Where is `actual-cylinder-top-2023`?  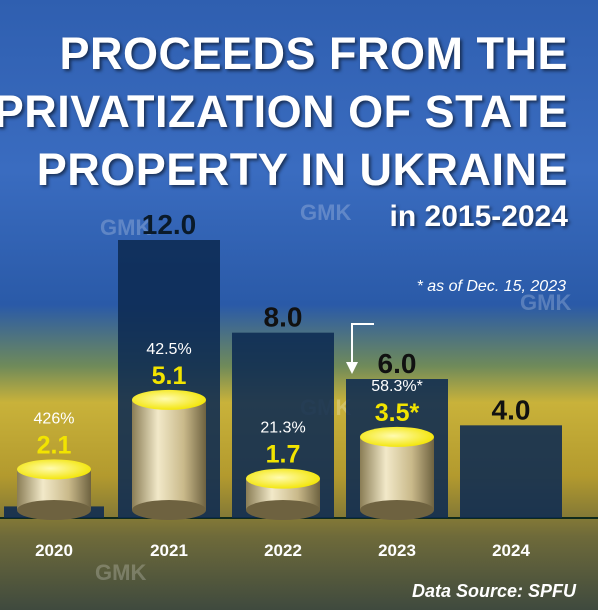 actual-cylinder-top-2023 is located at coordinates (397, 436).